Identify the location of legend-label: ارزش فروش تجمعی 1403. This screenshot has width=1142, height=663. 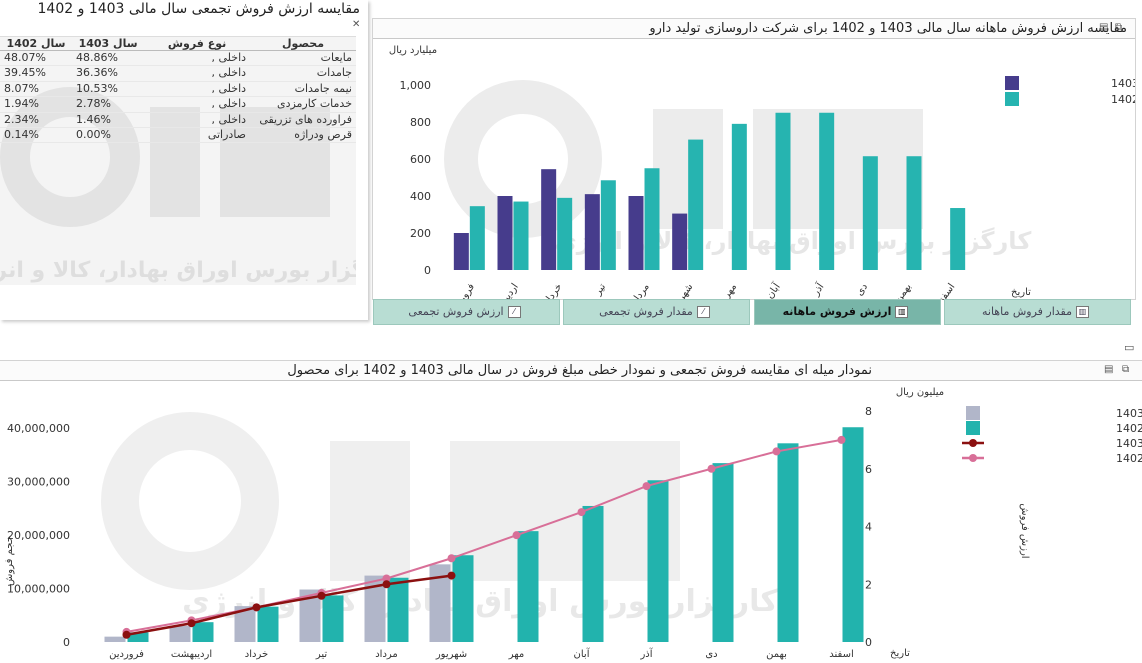
(1129, 443).